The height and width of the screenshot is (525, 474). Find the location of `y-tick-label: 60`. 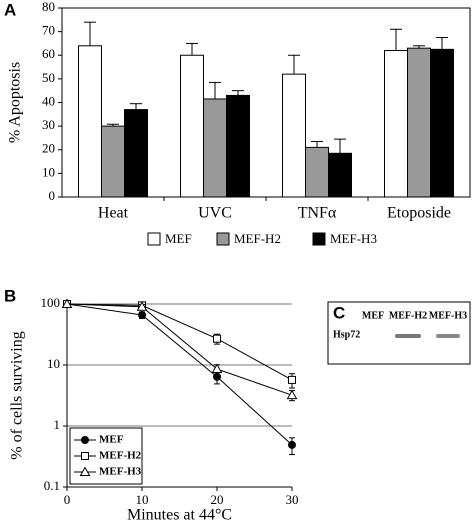

y-tick-label: 60 is located at coordinates (48, 53).